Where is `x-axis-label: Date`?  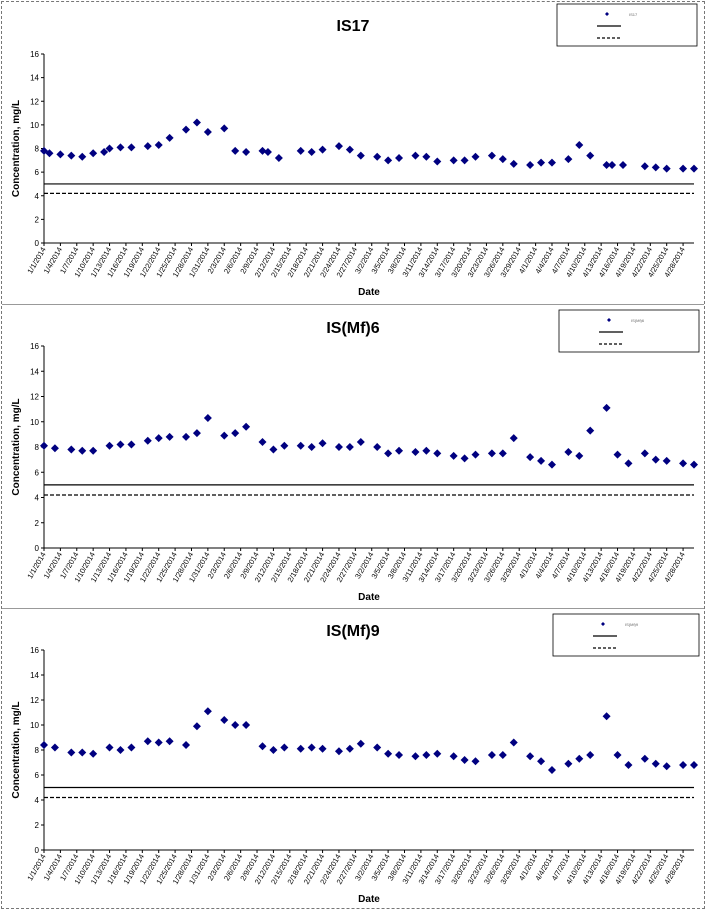 x-axis-label: Date is located at coordinates (369, 292).